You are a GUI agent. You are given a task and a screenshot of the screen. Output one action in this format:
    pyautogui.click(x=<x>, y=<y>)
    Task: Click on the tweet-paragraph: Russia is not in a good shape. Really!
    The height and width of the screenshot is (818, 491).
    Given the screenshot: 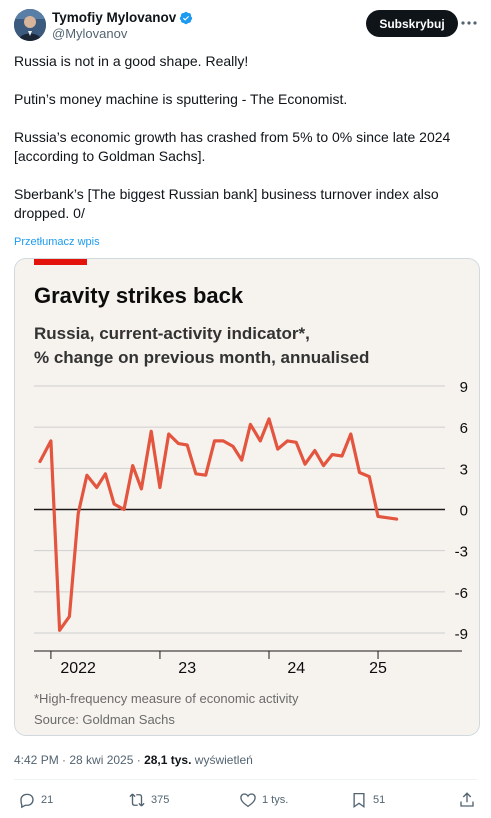 What is the action you would take?
    pyautogui.click(x=131, y=61)
    